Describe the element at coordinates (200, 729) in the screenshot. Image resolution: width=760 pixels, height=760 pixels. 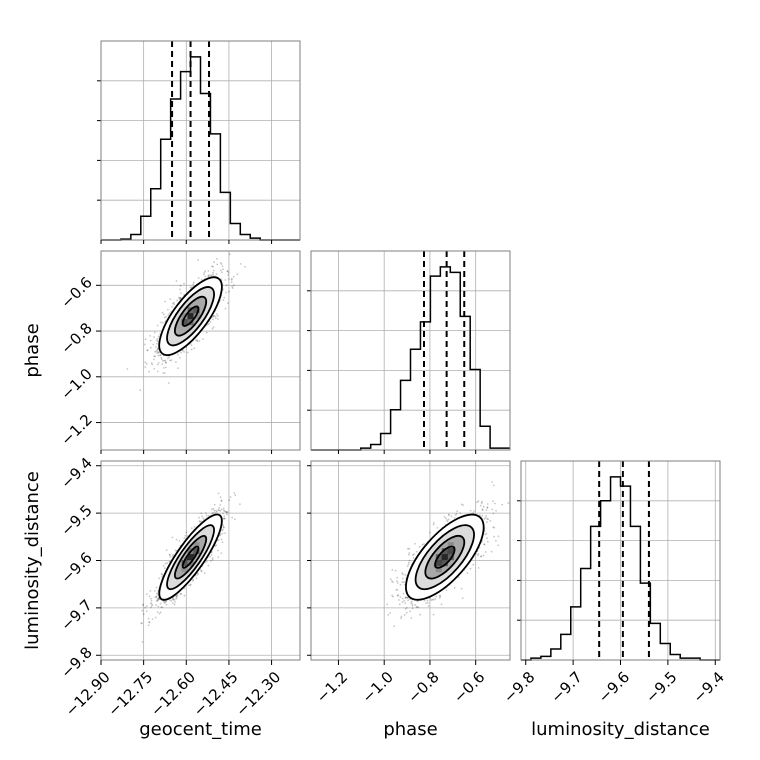
I see `x-axis-label-geocent_time: geocent_time` at that location.